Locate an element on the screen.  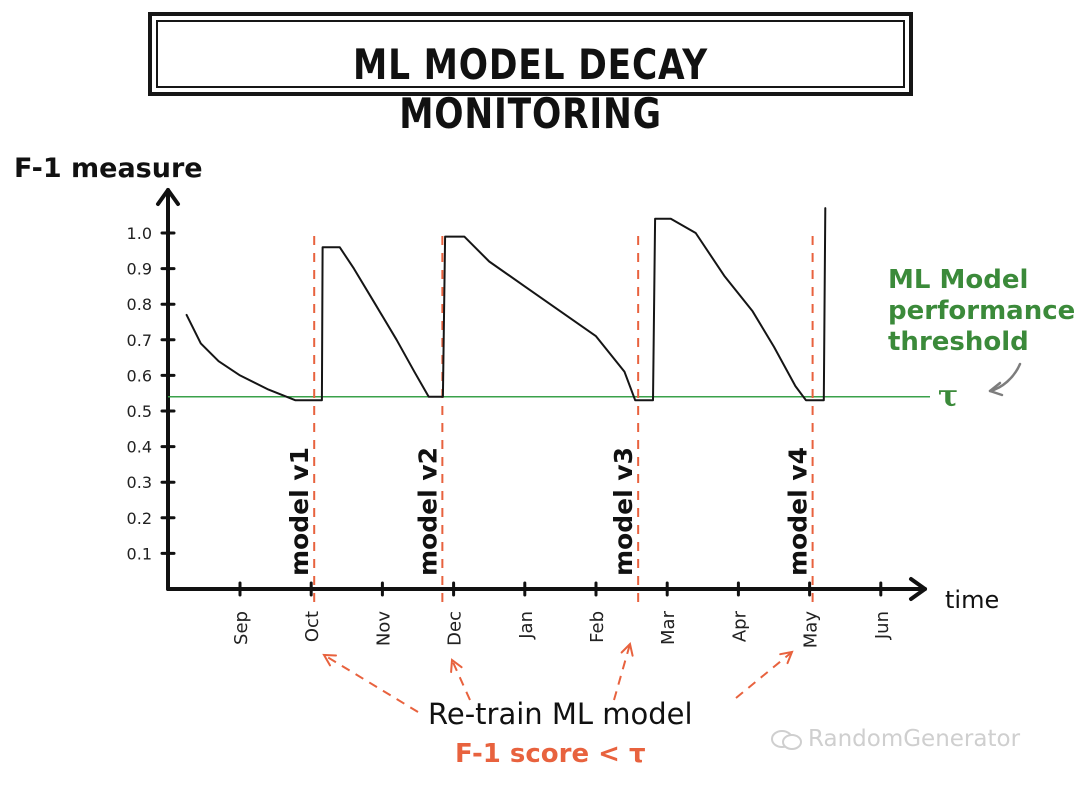
y-tick-label: 0.7 is located at coordinates (139, 340).